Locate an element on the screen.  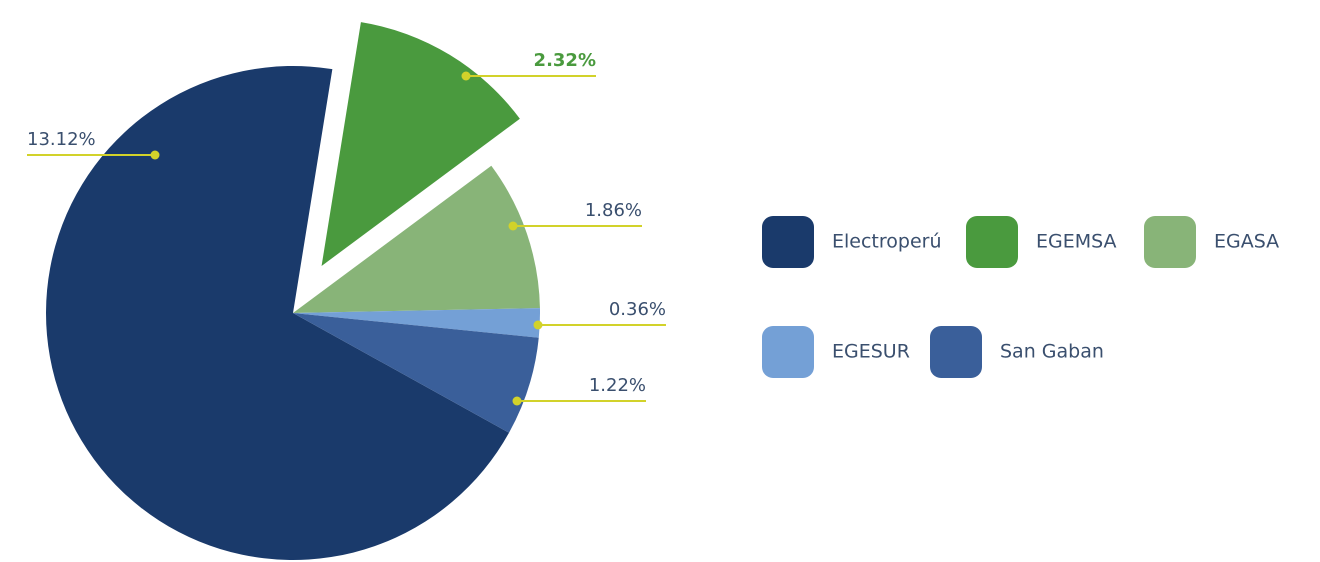
legend-label: EGASA is located at coordinates (1246, 242).